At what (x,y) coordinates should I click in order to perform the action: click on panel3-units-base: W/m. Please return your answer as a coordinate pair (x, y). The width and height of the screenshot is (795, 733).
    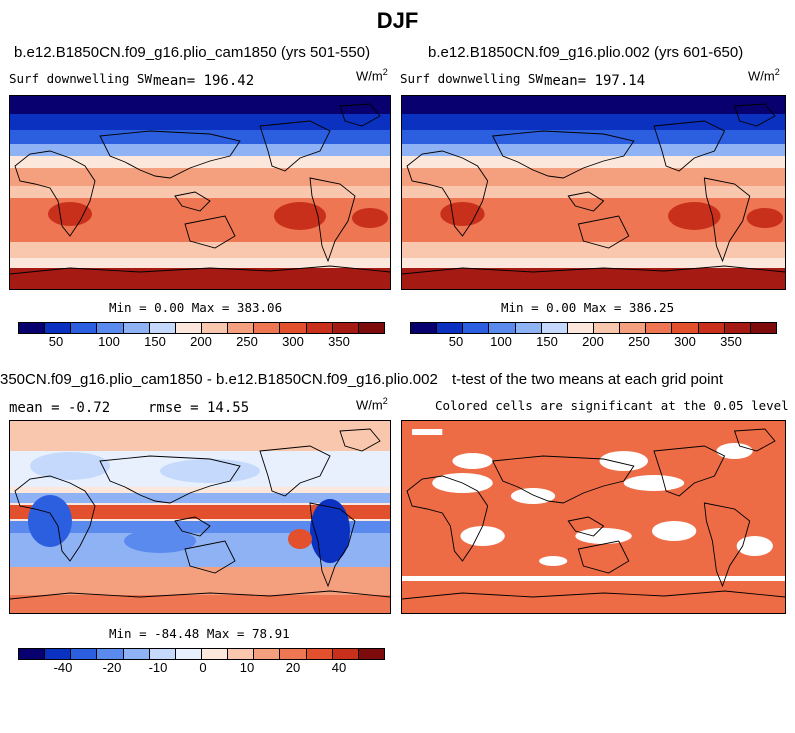
    Looking at the image, I should click on (369, 405).